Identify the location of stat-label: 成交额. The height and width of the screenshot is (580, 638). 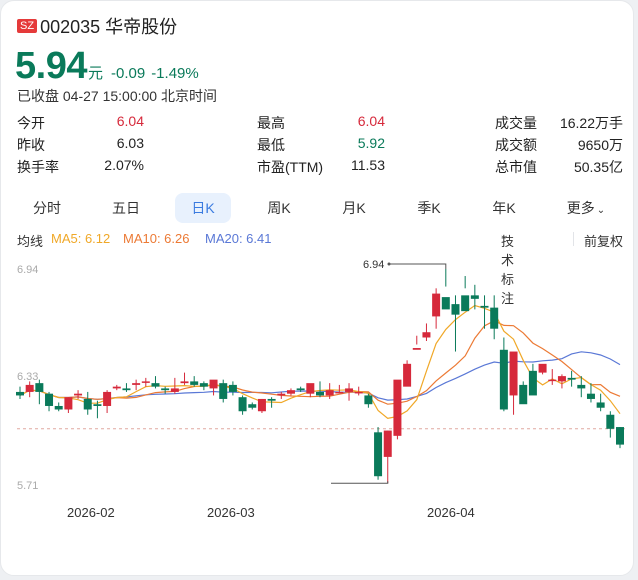
(516, 145).